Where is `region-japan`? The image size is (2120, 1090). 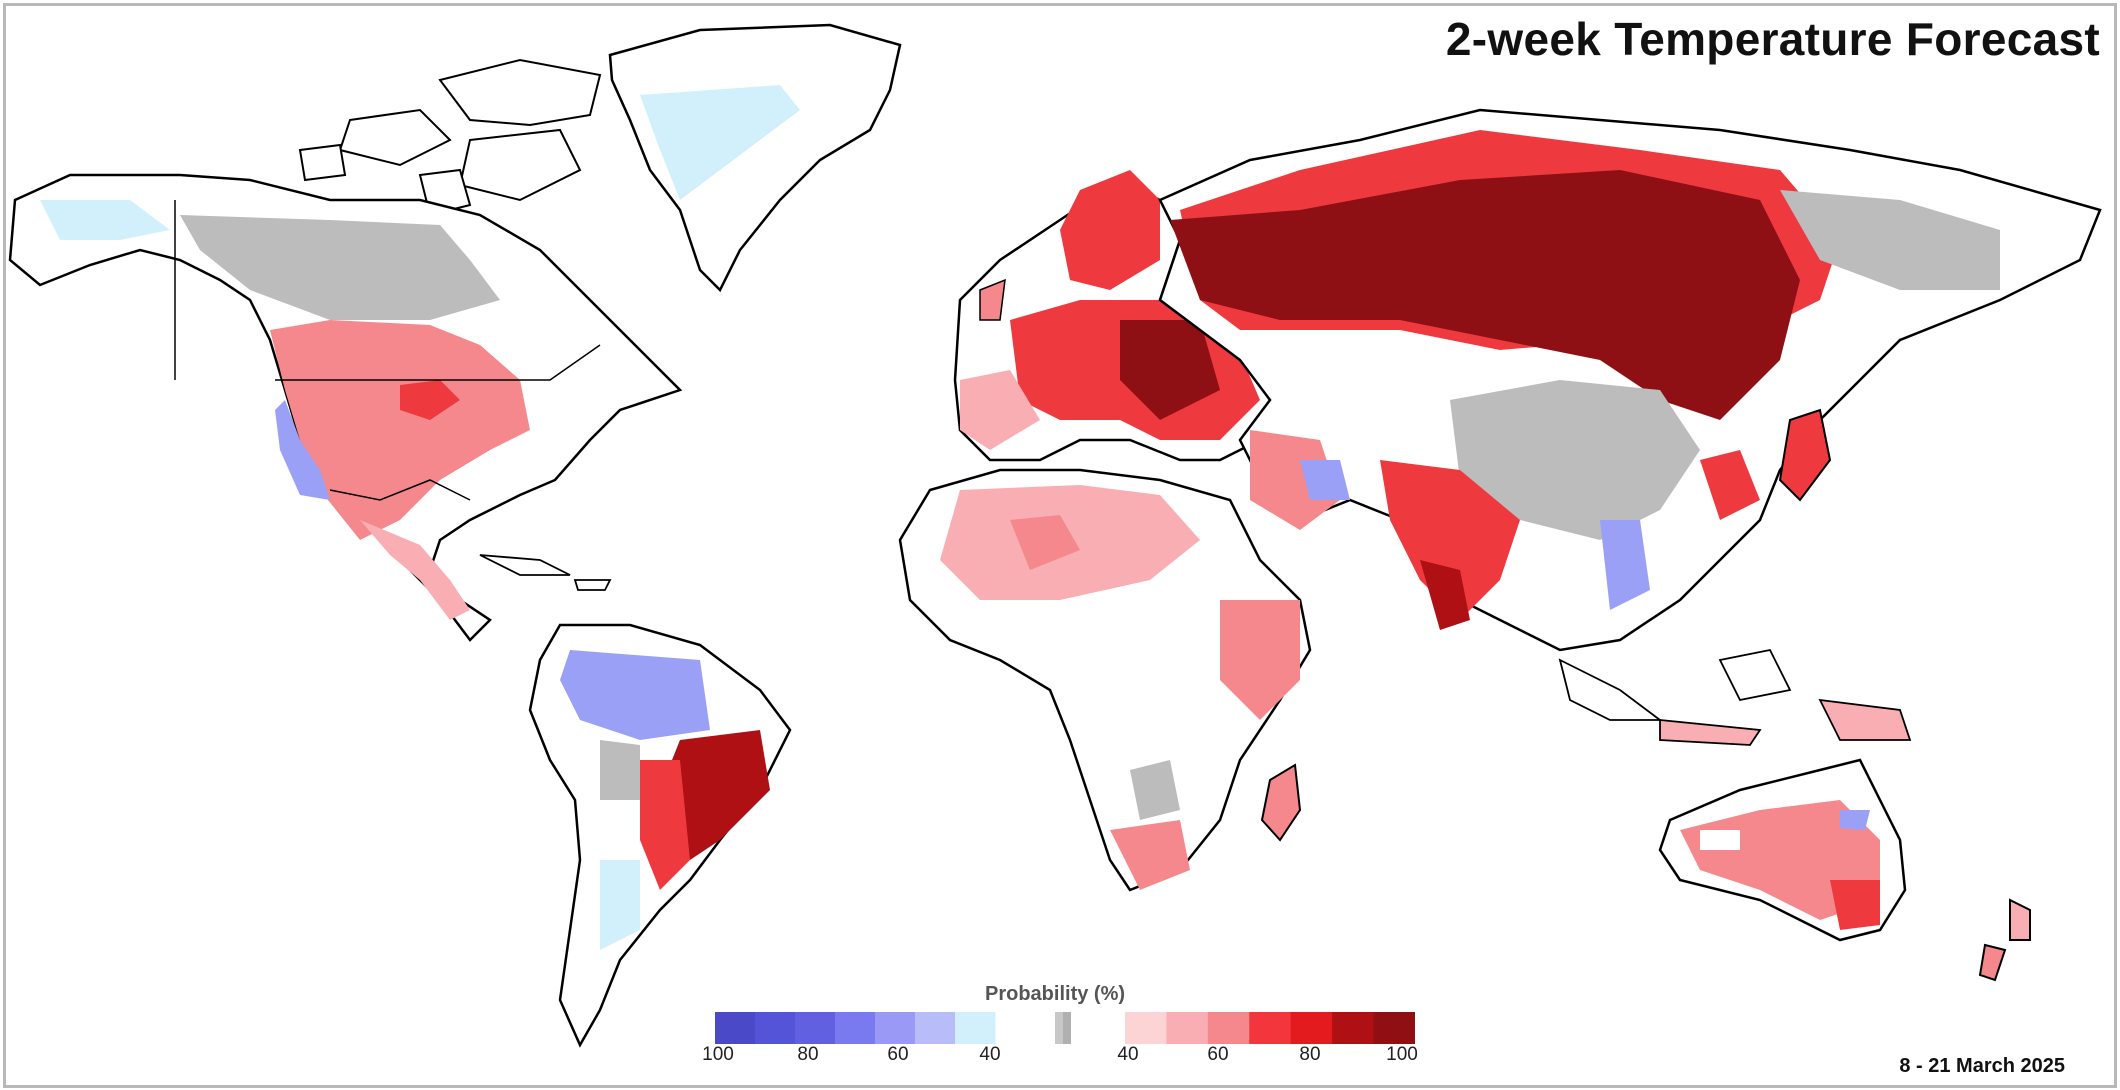
region-japan is located at coordinates (1805, 455).